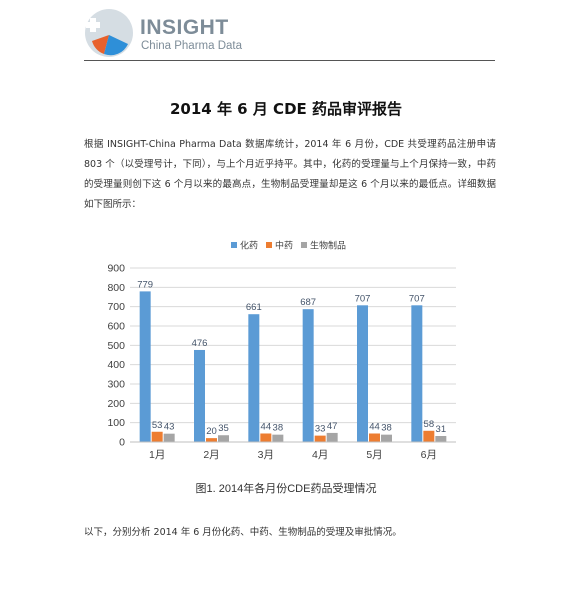 Image resolution: width=572 pixels, height=602 pixels. What do you see at coordinates (116, 288) in the screenshot?
I see `y-tick-label: 800` at bounding box center [116, 288].